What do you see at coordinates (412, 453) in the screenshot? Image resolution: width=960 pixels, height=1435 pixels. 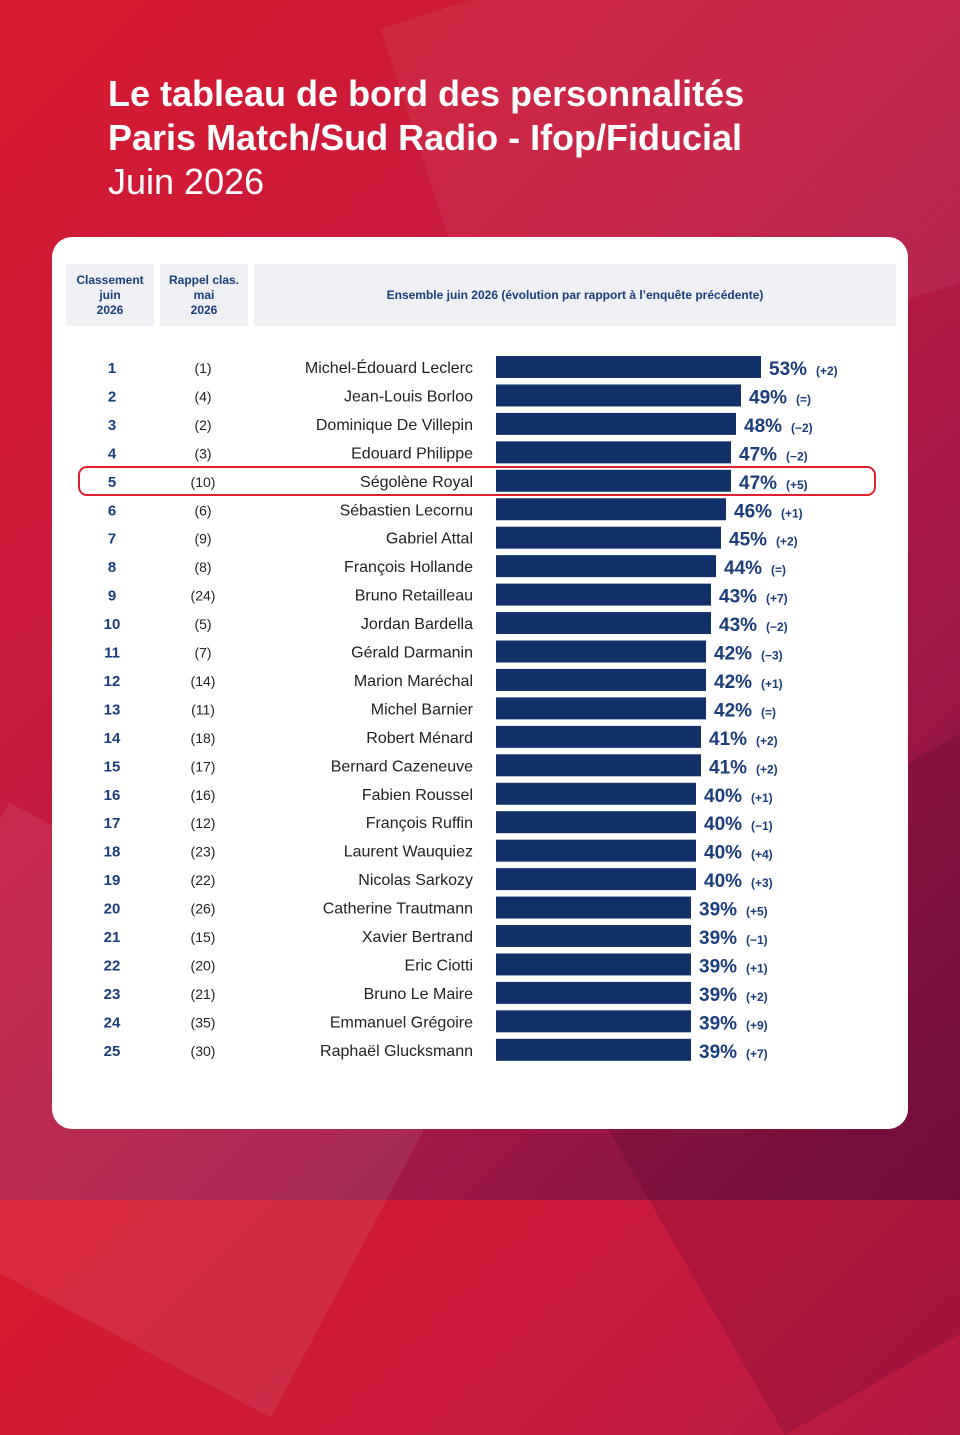 I see `personality-name: Edouard Philippe` at bounding box center [412, 453].